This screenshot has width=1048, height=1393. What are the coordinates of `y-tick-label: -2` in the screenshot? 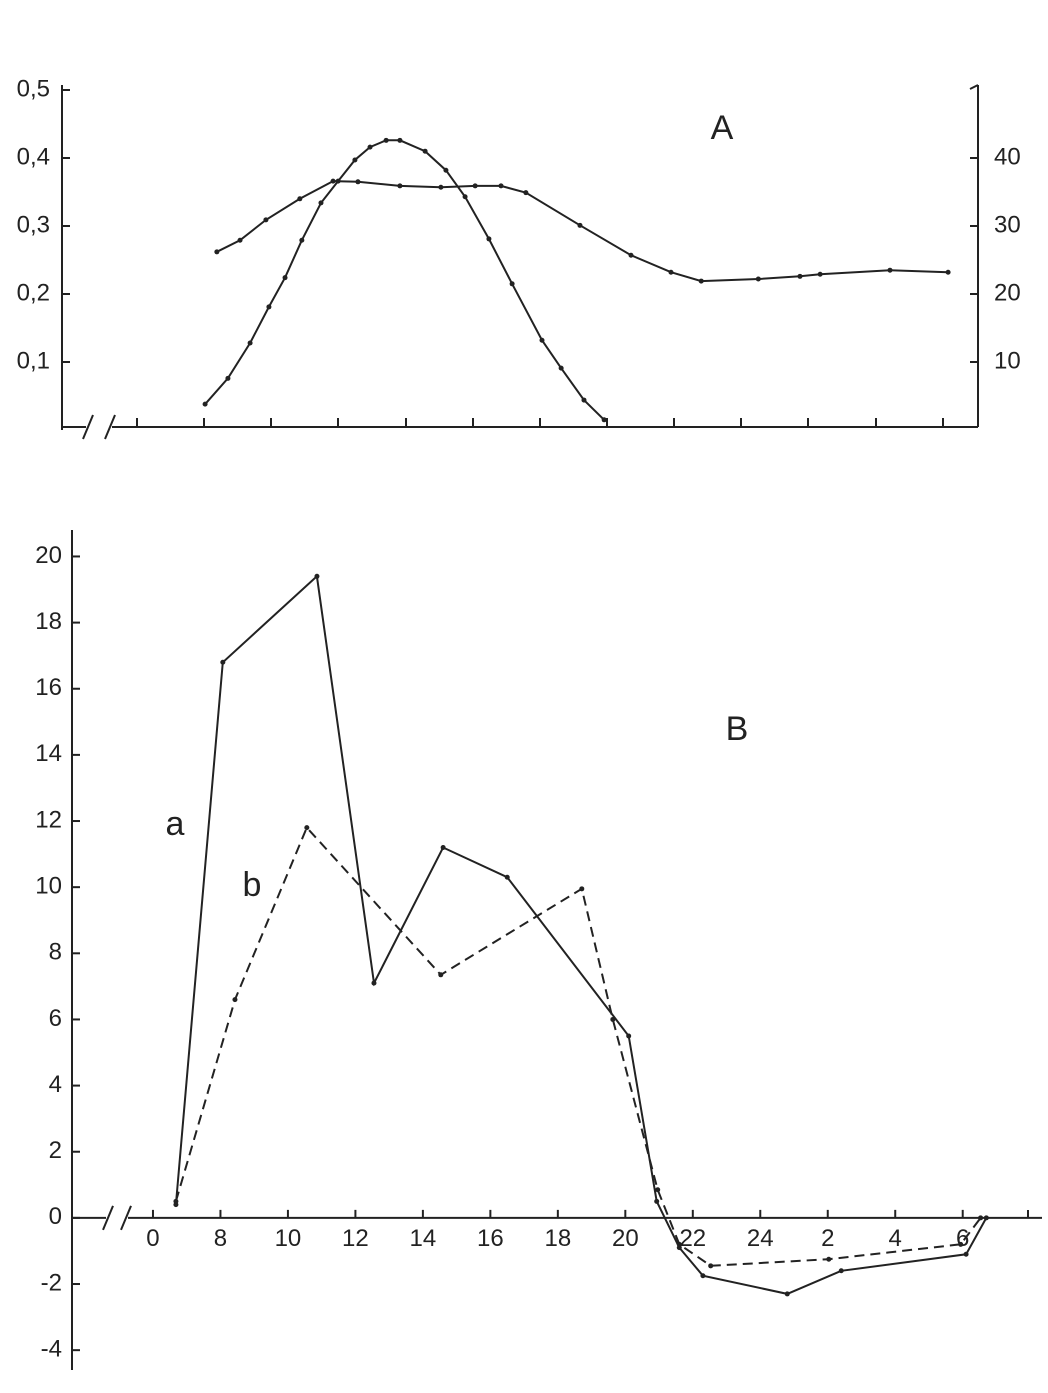 It's located at (51, 1282).